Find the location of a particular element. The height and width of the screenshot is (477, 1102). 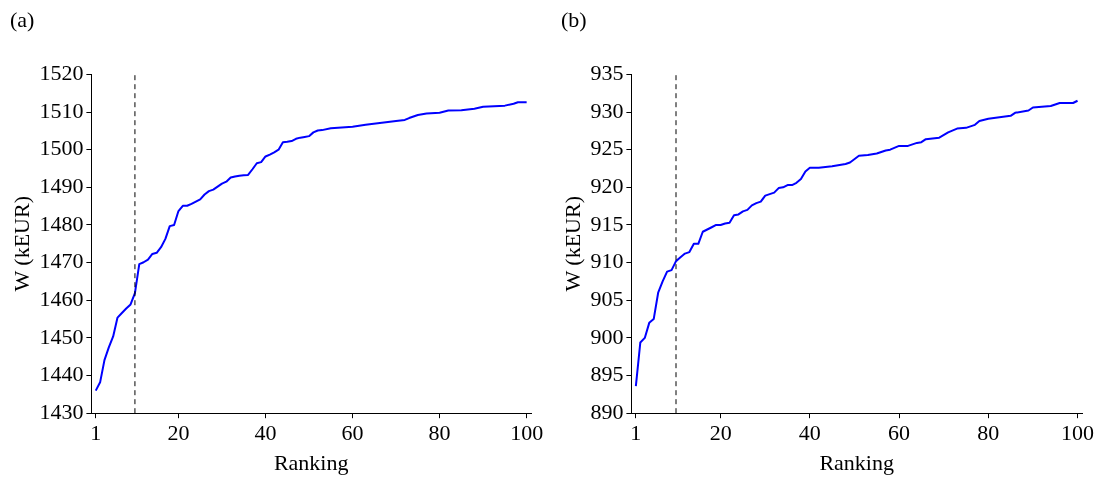

y-tick-label: 1460 is located at coordinates (61, 299).